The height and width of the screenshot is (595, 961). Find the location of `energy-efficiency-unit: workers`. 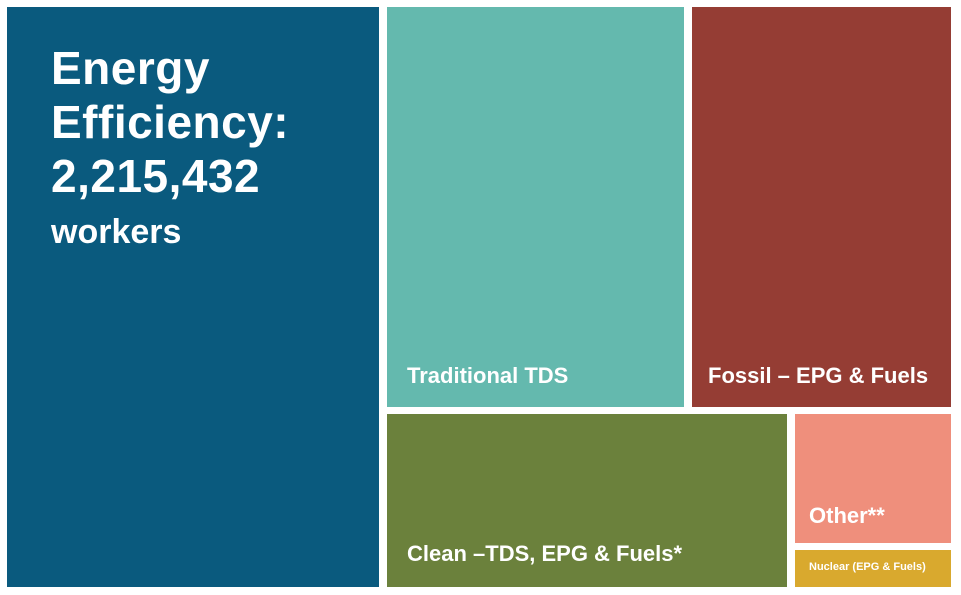

energy-efficiency-unit: workers is located at coordinates (116, 232).